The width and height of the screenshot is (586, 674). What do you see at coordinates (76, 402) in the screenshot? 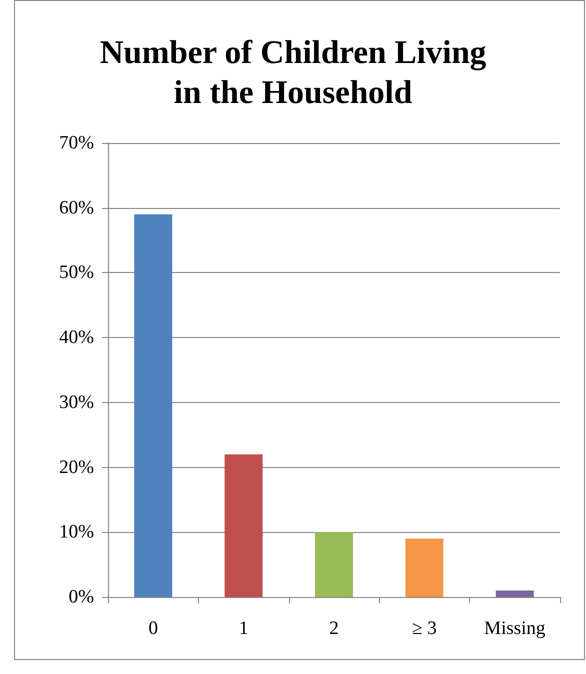
I see `y-tick-label: 30%` at bounding box center [76, 402].